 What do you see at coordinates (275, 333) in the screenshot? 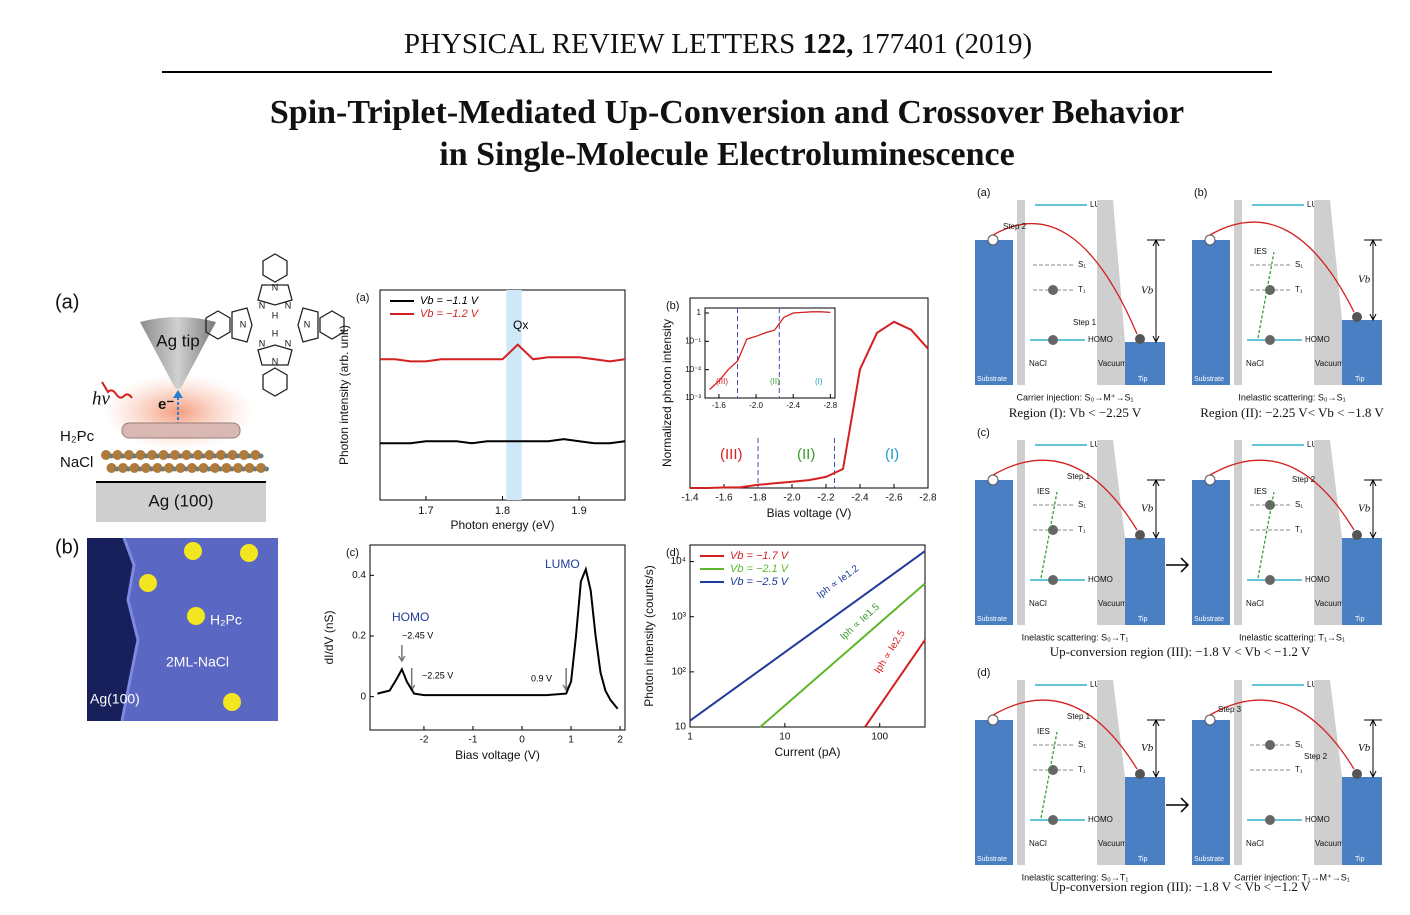
I see `atom-label: H` at bounding box center [275, 333].